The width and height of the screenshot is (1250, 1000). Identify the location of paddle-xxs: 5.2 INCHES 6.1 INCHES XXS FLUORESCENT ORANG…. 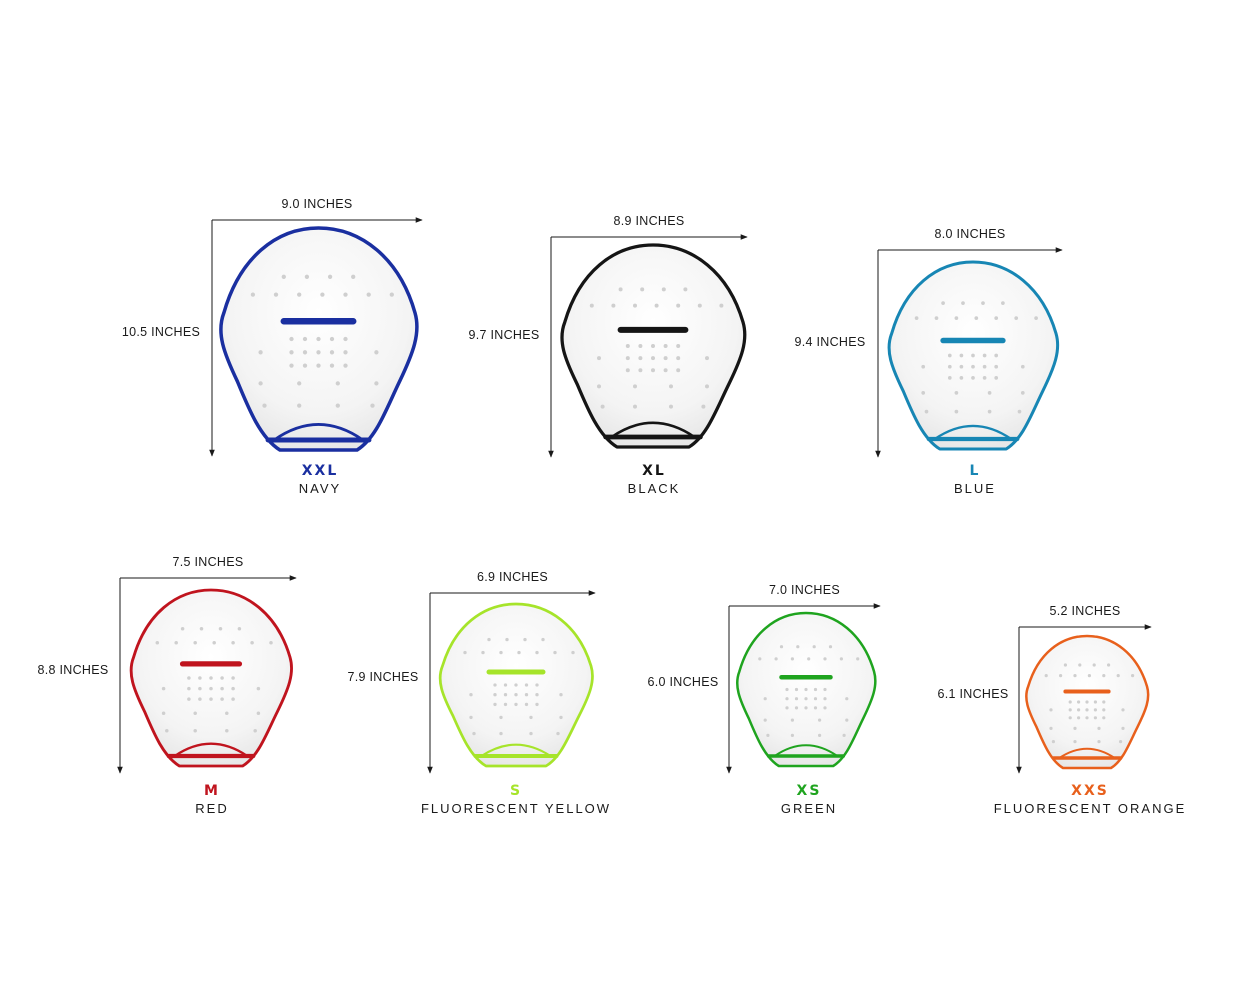
(1062, 710).